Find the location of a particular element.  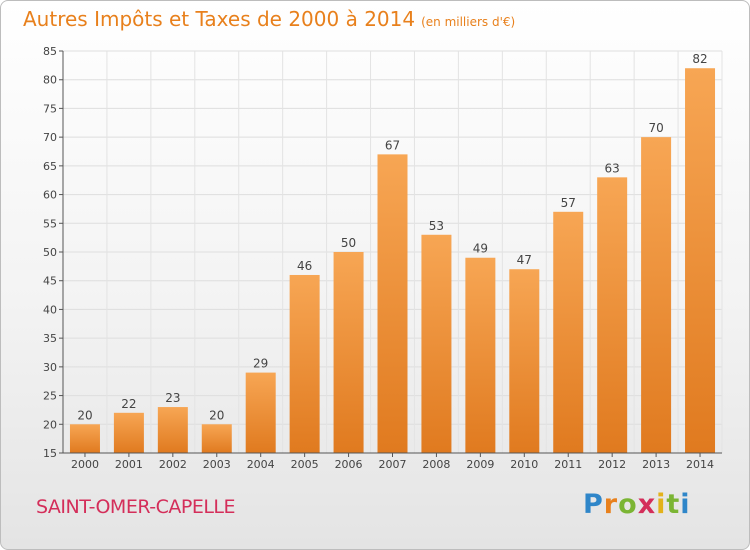

bar-value-label: 67 is located at coordinates (392, 145).